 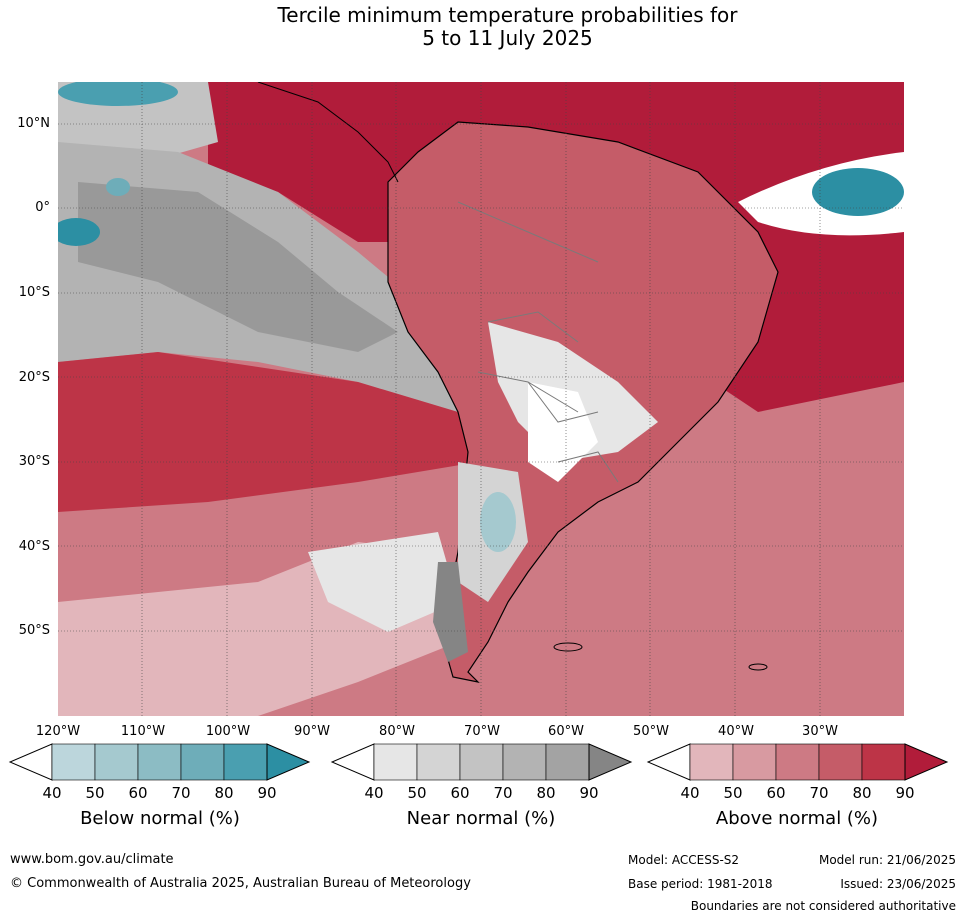 What do you see at coordinates (482, 731) in the screenshot?
I see `lon-label-70w: 70°W` at bounding box center [482, 731].